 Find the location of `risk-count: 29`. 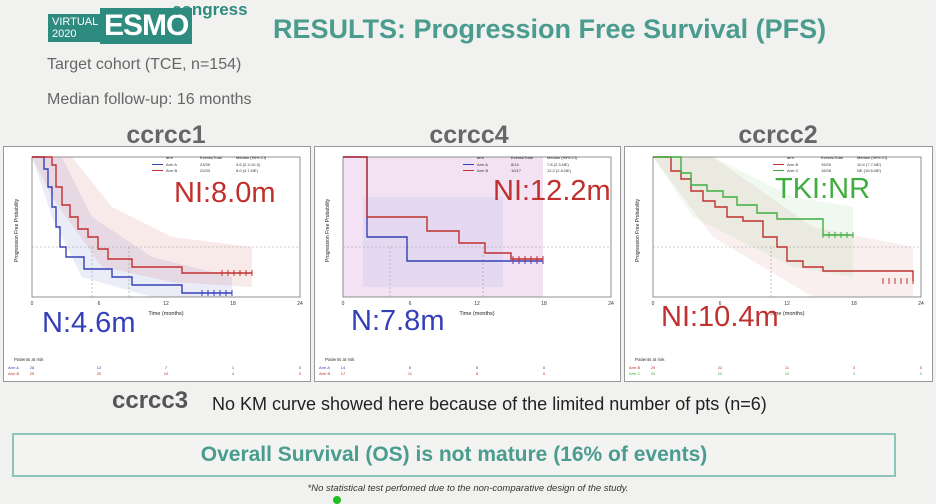

risk-count: 29 is located at coordinates (653, 367).